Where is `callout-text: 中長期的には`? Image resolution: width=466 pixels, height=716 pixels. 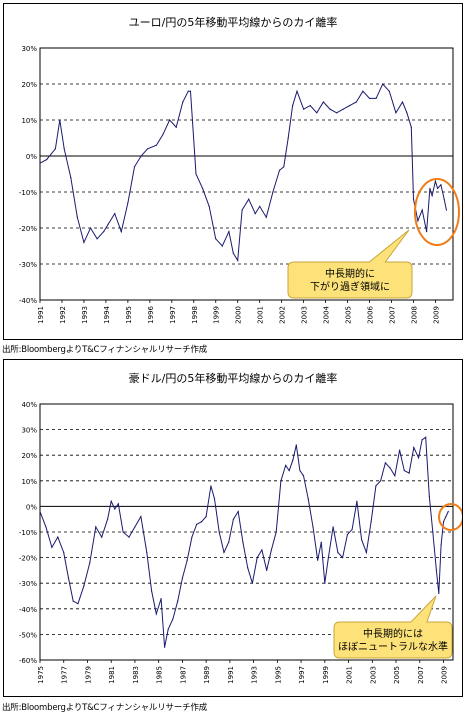
callout-text: 中長期的には is located at coordinates (393, 633).